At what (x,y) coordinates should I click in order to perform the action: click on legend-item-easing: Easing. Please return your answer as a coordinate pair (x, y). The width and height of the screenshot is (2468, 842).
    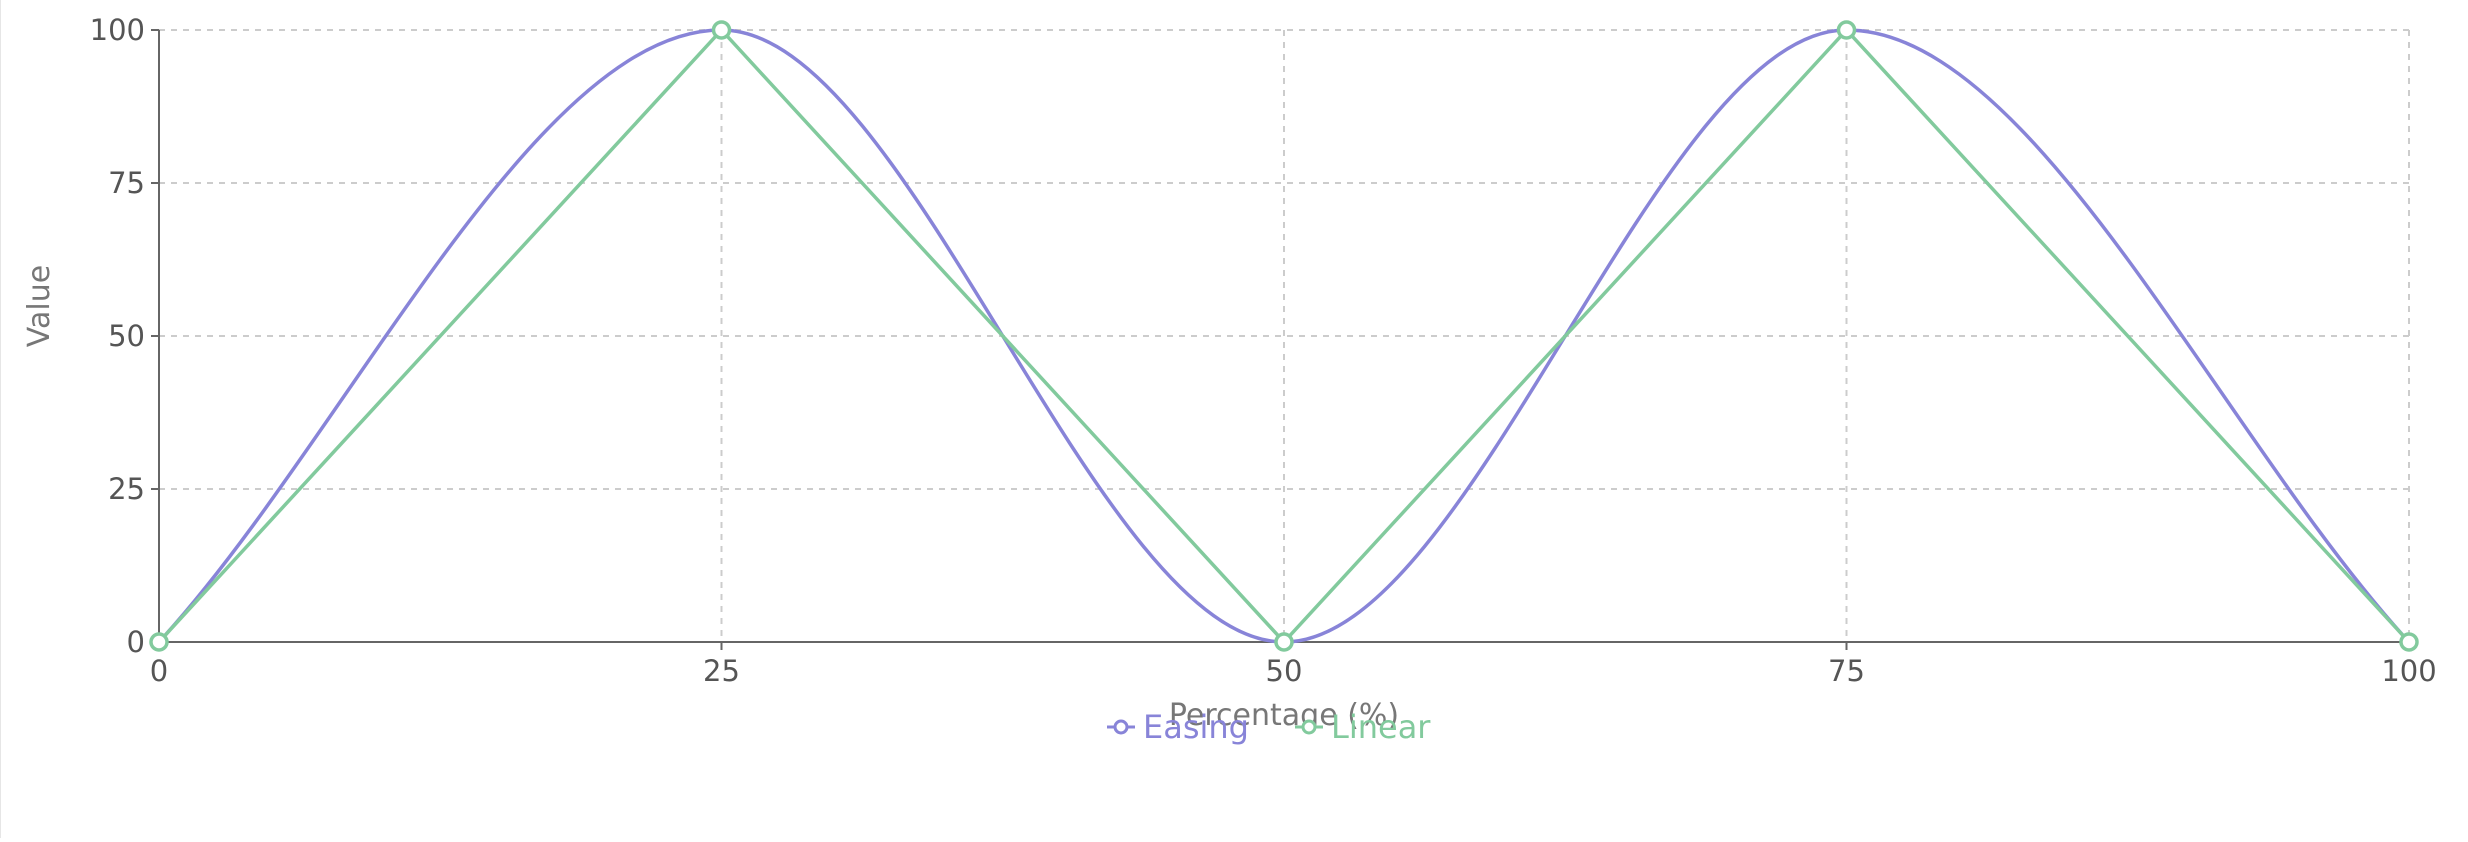
    Looking at the image, I should click on (1178, 727).